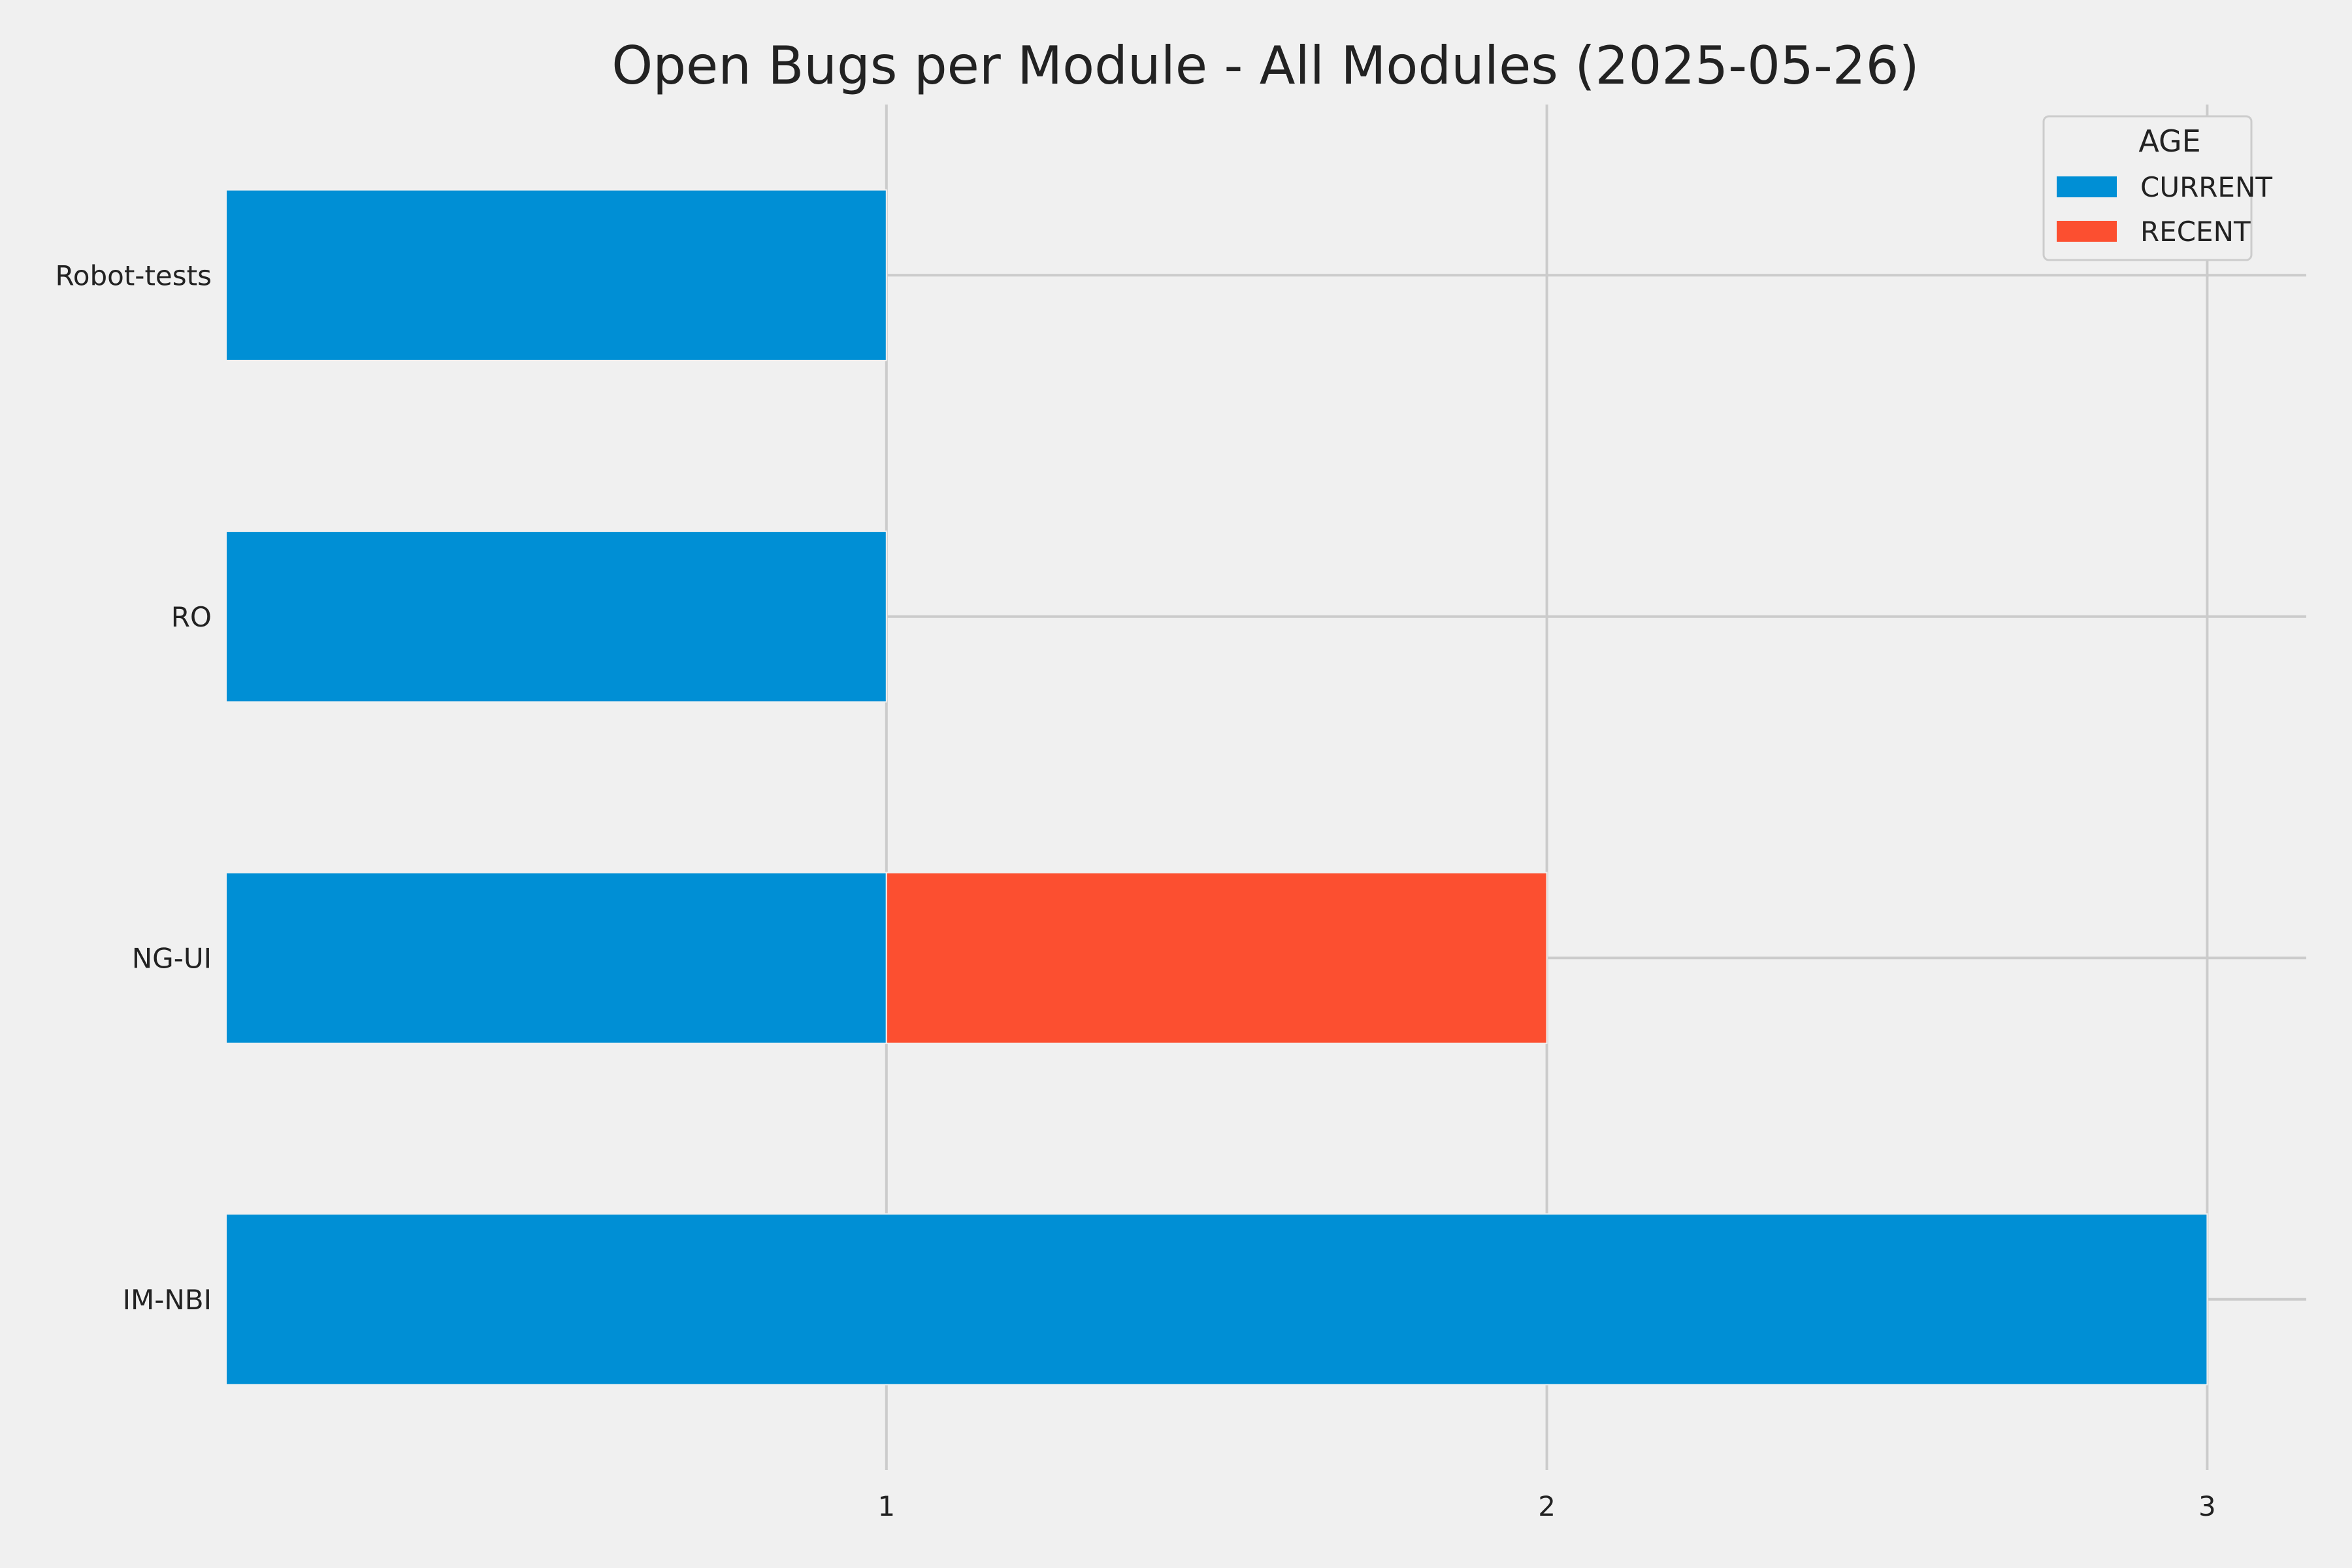 This screenshot has height=1568, width=2352. What do you see at coordinates (556, 958) in the screenshot?
I see `bar-current-ng-ui` at bounding box center [556, 958].